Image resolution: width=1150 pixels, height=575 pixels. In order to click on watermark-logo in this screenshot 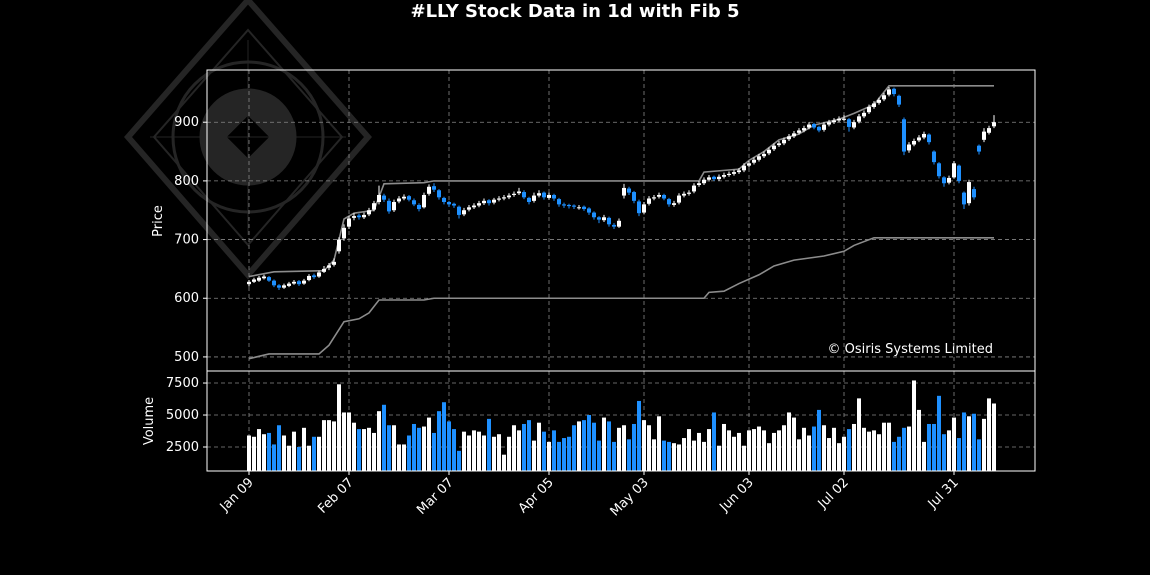, I will do `click(248, 140)`.